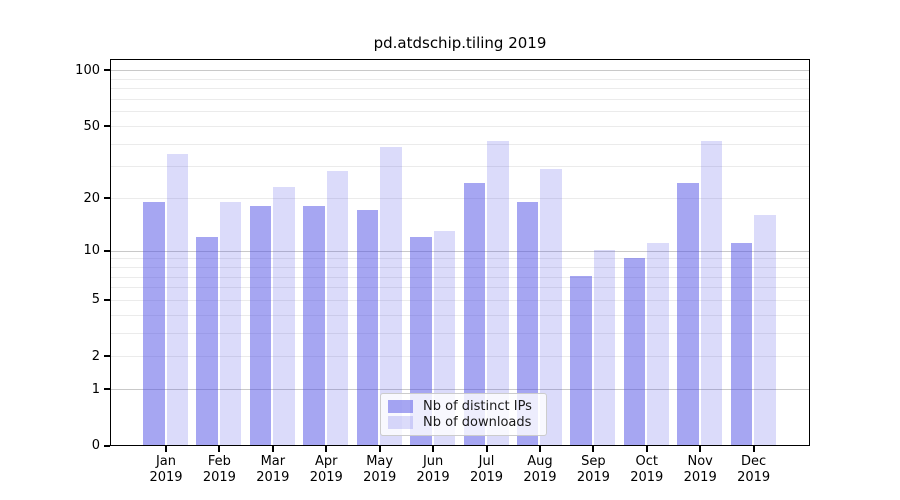  What do you see at coordinates (314, 325) in the screenshot?
I see `bar-nb-of-distinct-ips-apr` at bounding box center [314, 325].